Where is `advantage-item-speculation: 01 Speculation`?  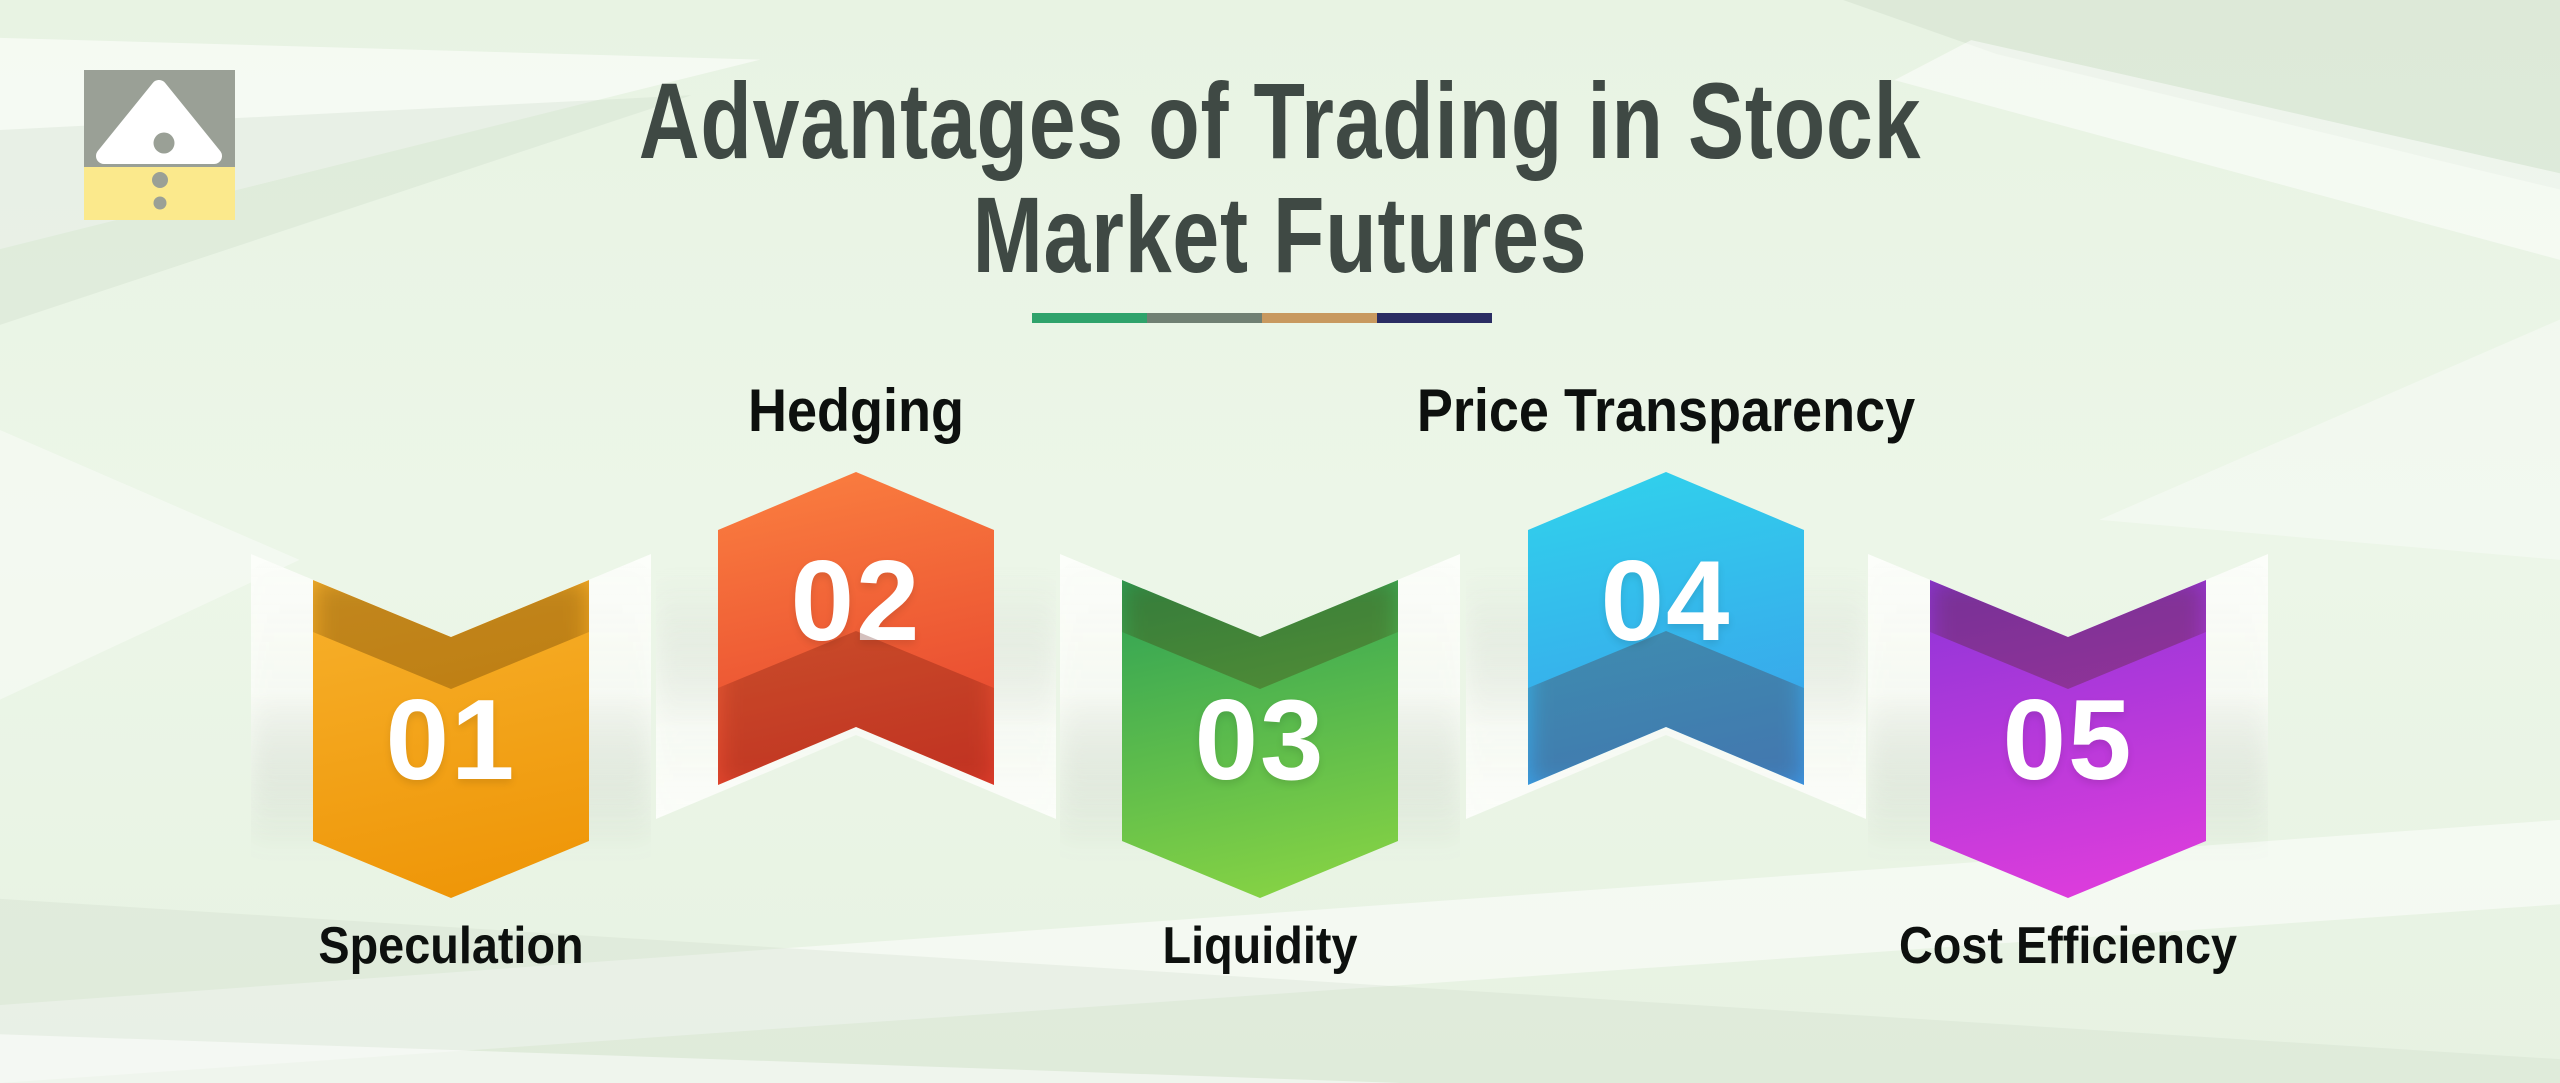 advantage-item-speculation: 01 Speculation is located at coordinates (451, 785).